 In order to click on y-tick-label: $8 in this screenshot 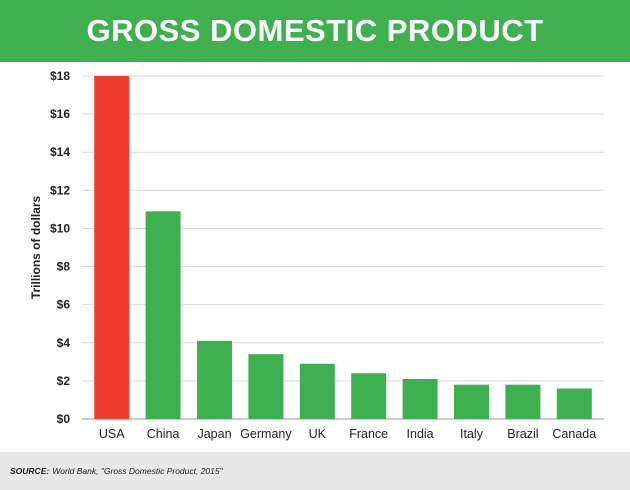, I will do `click(64, 267)`.